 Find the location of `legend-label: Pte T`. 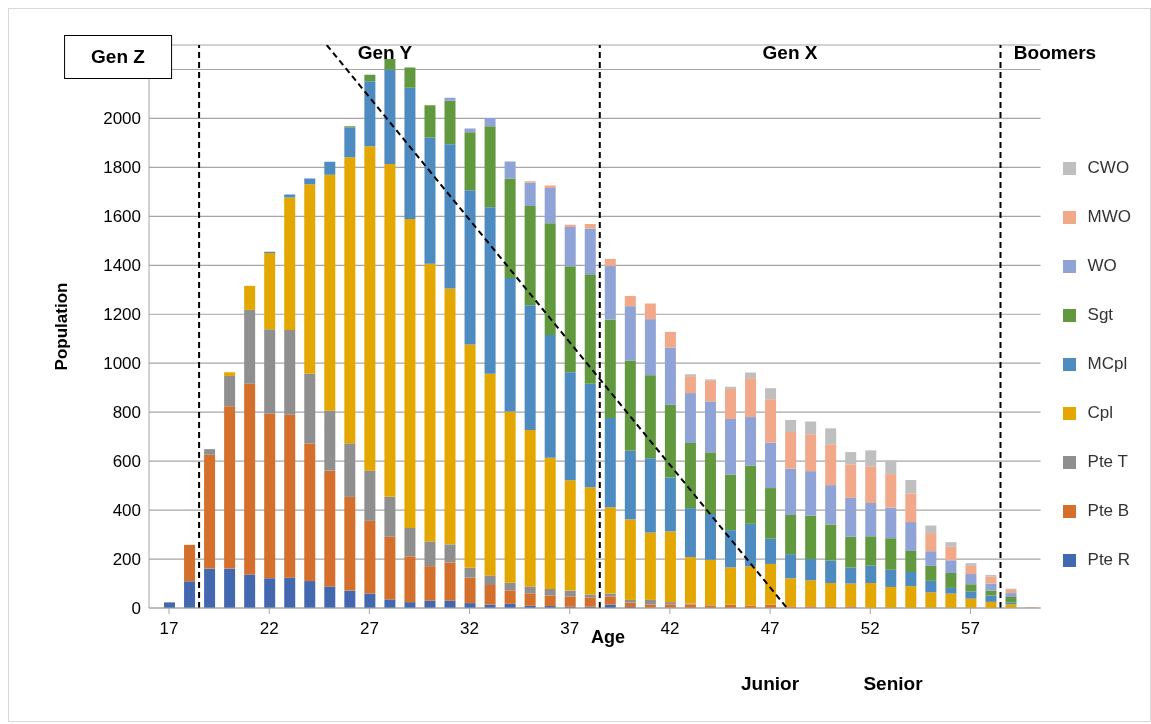

legend-label: Pte T is located at coordinates (1107, 462).